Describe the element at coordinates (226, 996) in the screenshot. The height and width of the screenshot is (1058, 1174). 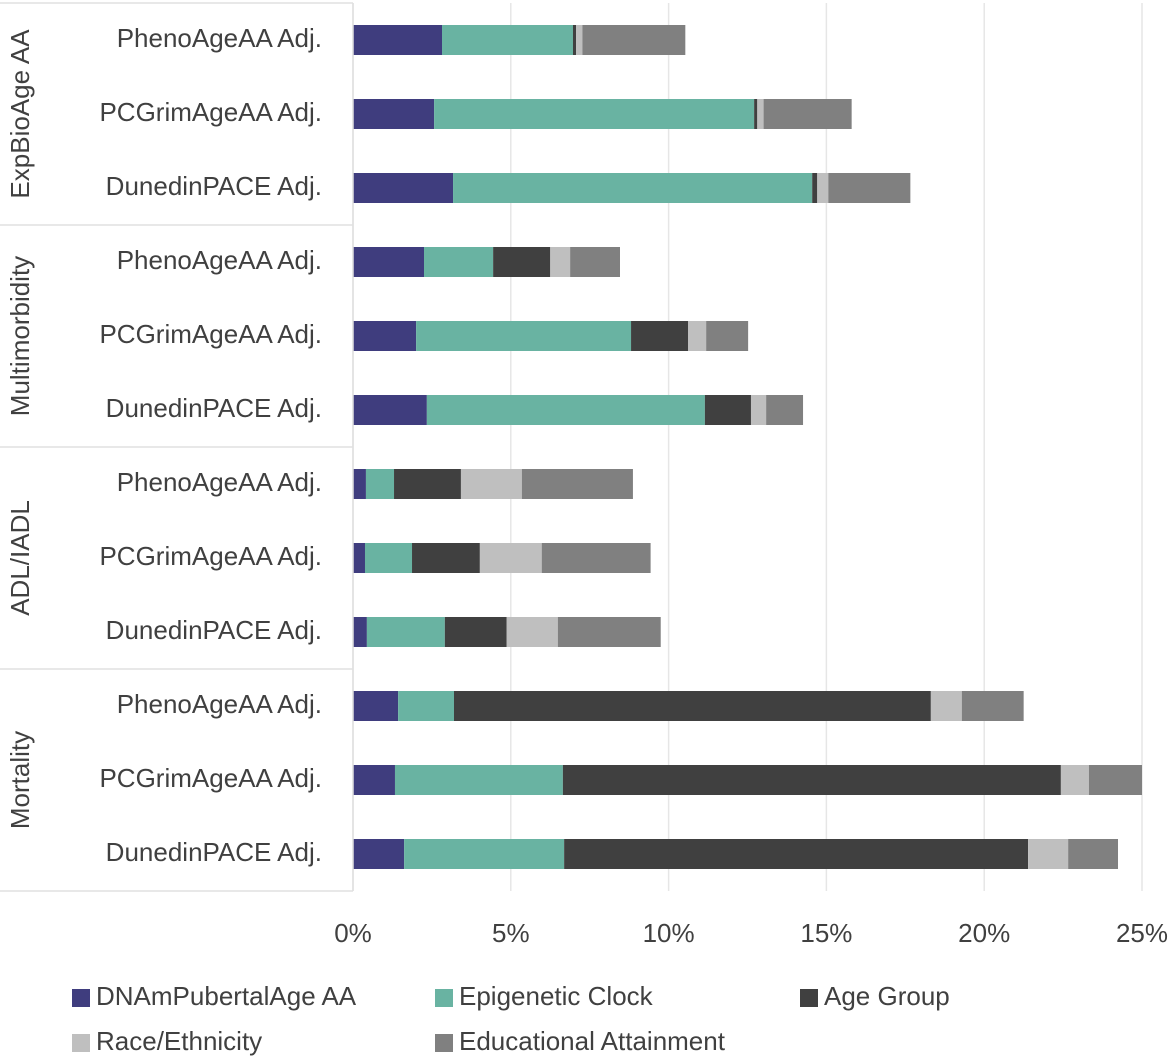
I see `legend-label: DNAmPubertalAge AA` at that location.